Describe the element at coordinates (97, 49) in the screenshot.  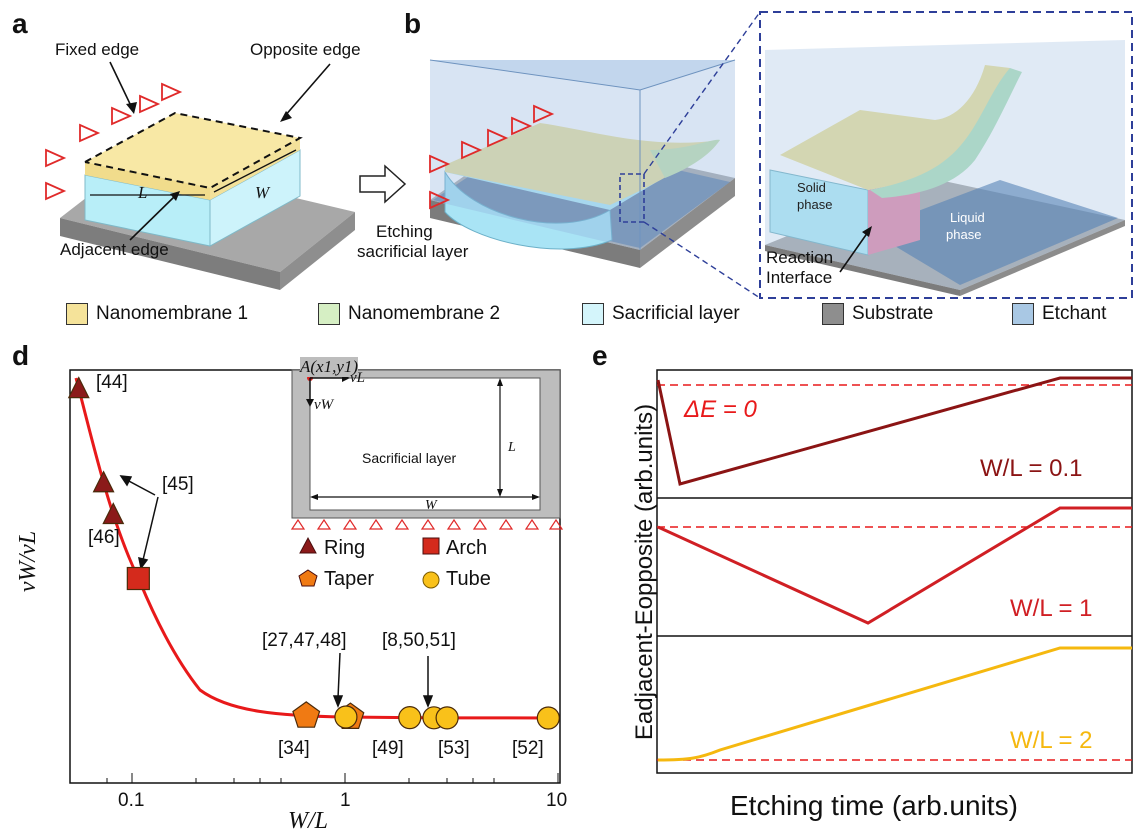
I see `fixed-edge-label: Fixed edge` at that location.